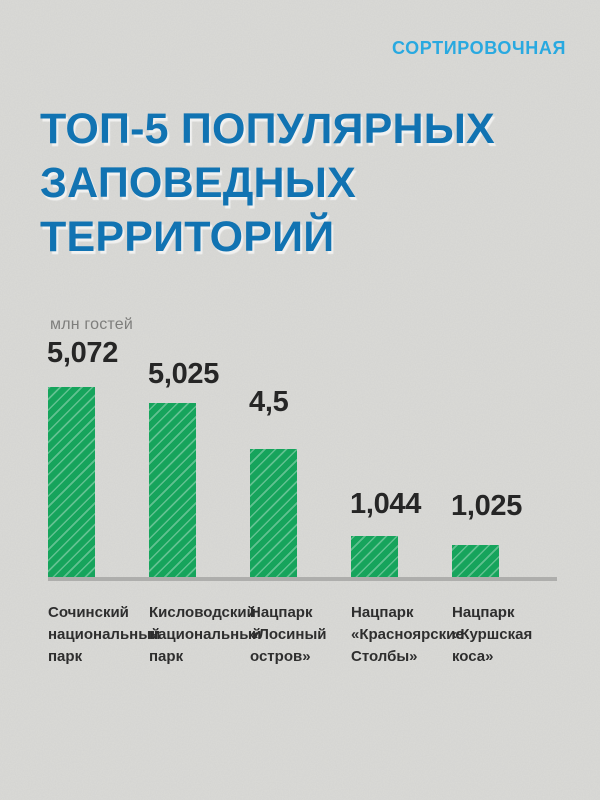 The height and width of the screenshot is (800, 600). Describe the element at coordinates (407, 634) in the screenshot. I see `category-label: Нацпарк «Красноярские Столбы»` at that location.